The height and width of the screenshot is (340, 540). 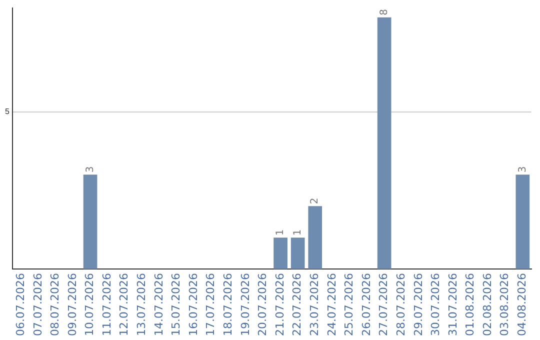 What do you see at coordinates (435, 304) in the screenshot?
I see `x-tick-label: 30.07.2026` at bounding box center [435, 304].